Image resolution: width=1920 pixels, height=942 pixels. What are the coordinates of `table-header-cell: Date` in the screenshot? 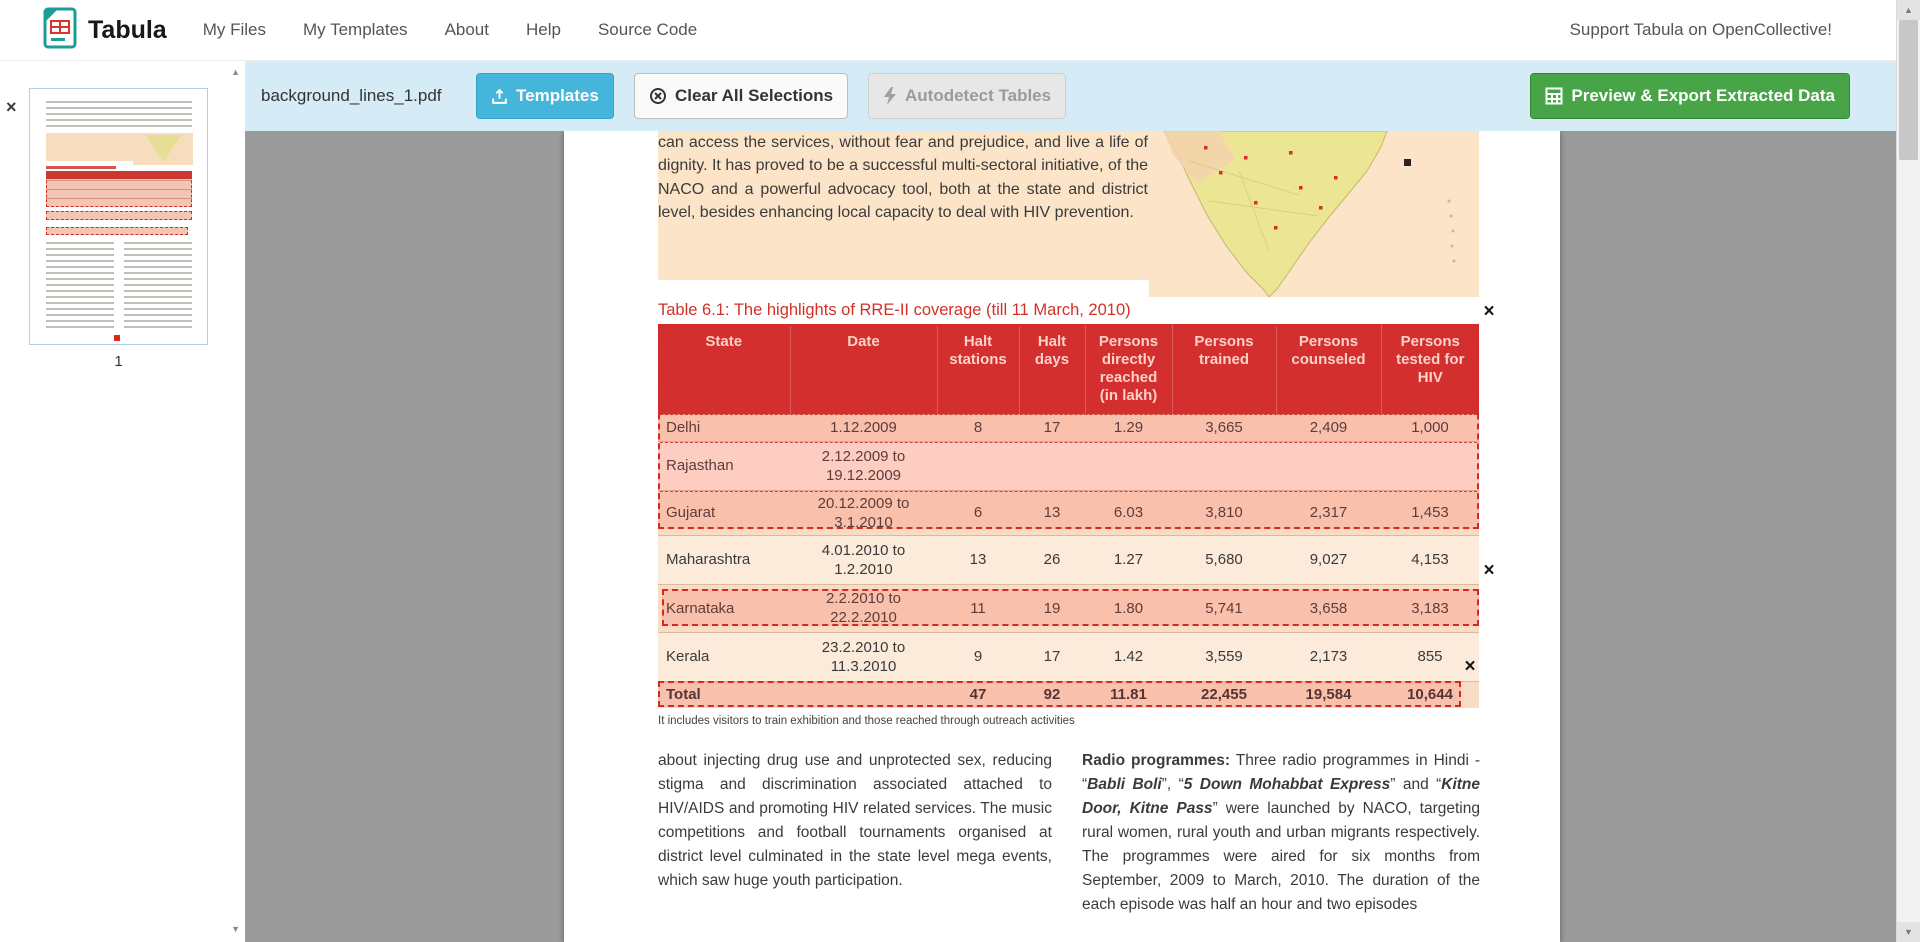 It's located at (864, 369).